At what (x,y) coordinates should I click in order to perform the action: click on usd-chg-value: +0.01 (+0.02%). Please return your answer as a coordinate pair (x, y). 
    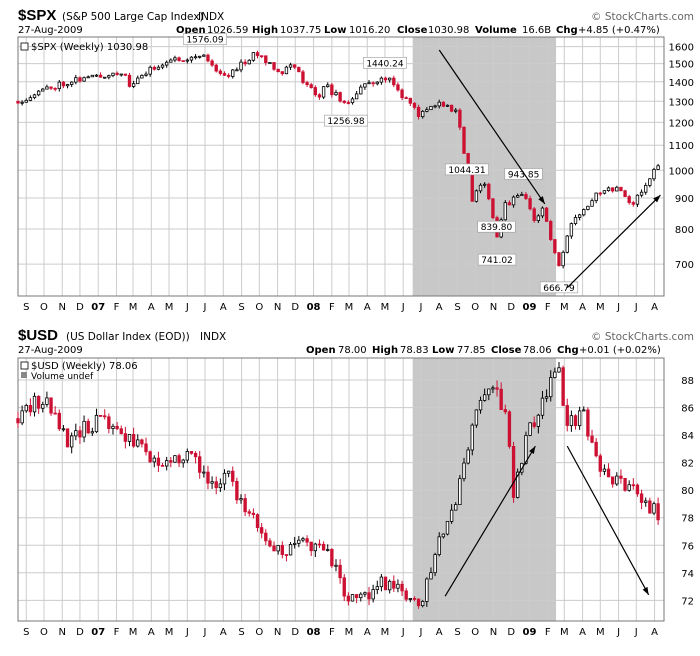
    Looking at the image, I should click on (620, 350).